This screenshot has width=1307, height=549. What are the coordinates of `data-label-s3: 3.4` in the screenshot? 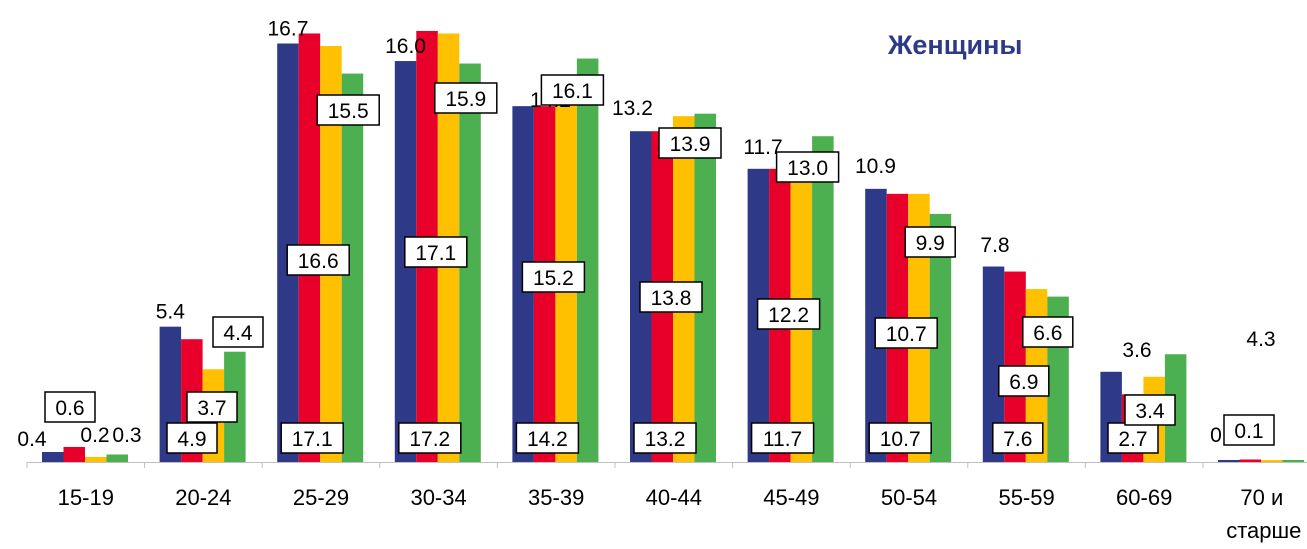 It's located at (1150, 411).